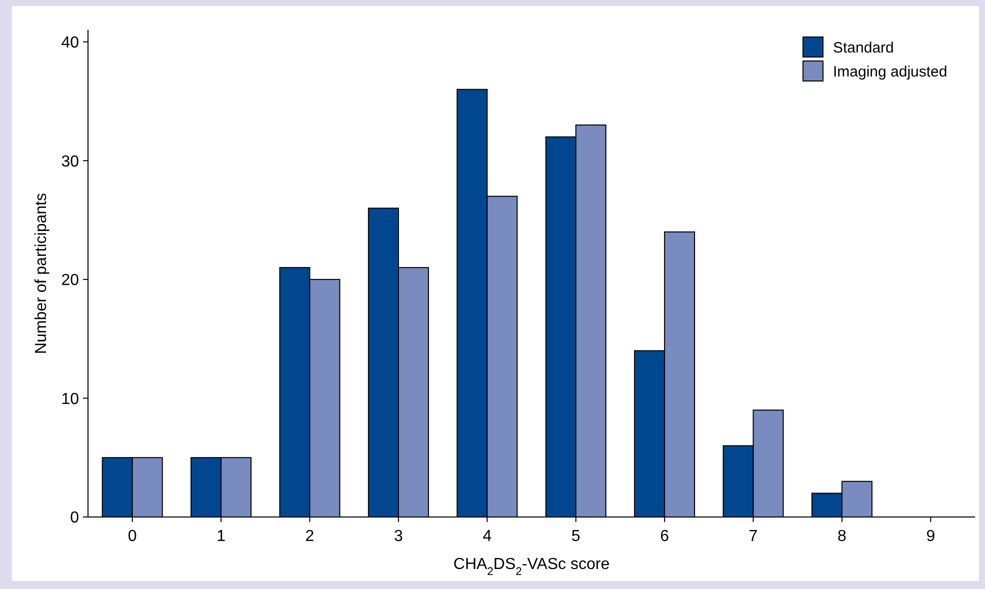 This screenshot has height=589, width=985. Describe the element at coordinates (221, 536) in the screenshot. I see `x-tick-label: 1` at that location.